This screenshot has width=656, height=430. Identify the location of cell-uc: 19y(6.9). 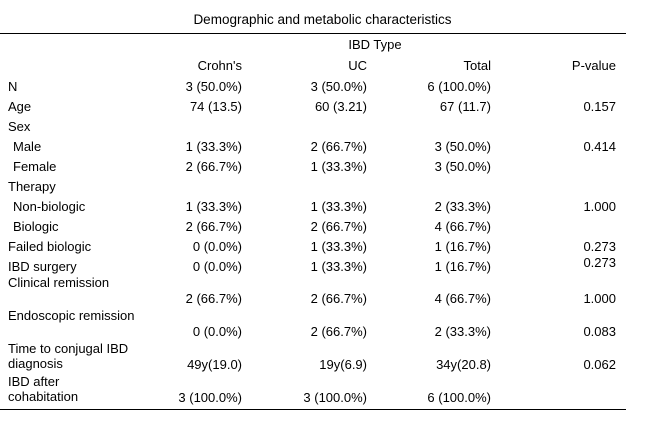
(343, 364).